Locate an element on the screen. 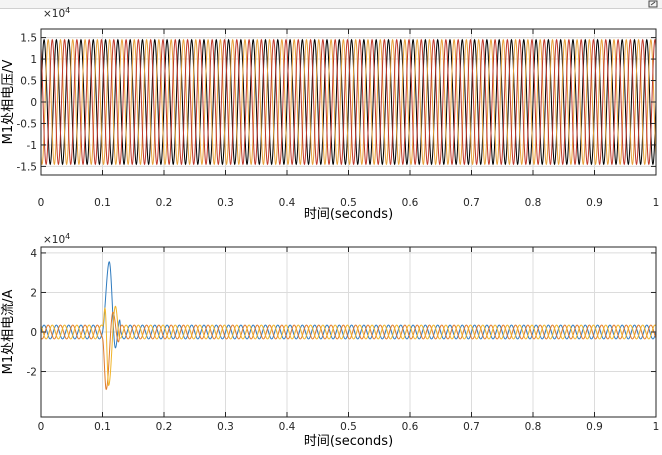  y-axis-label: M1处相电压/V is located at coordinates (8, 102).